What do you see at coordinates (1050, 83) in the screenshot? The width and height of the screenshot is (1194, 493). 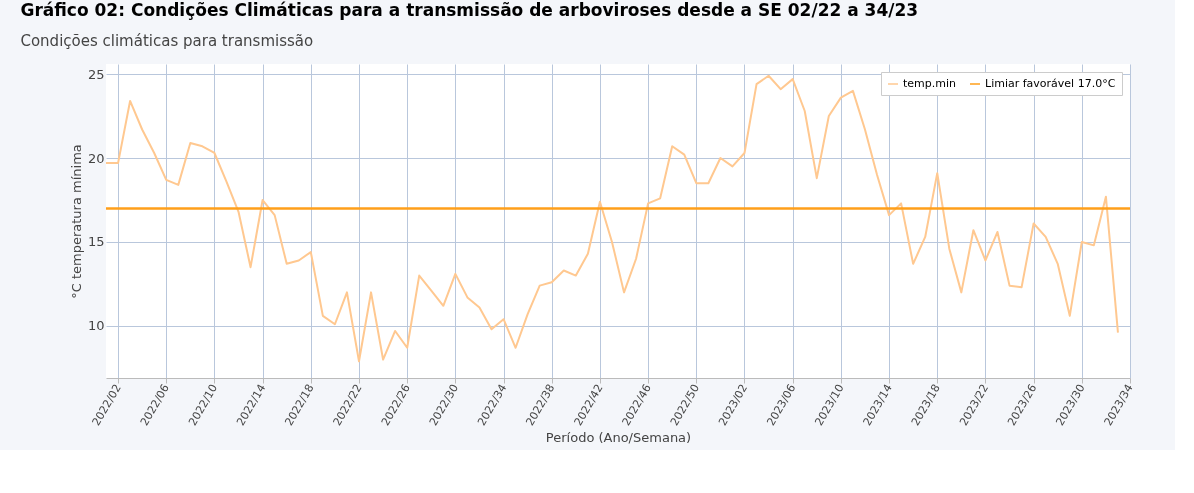 I see `legend-label: Limiar favorável 17.0°C` at bounding box center [1050, 83].